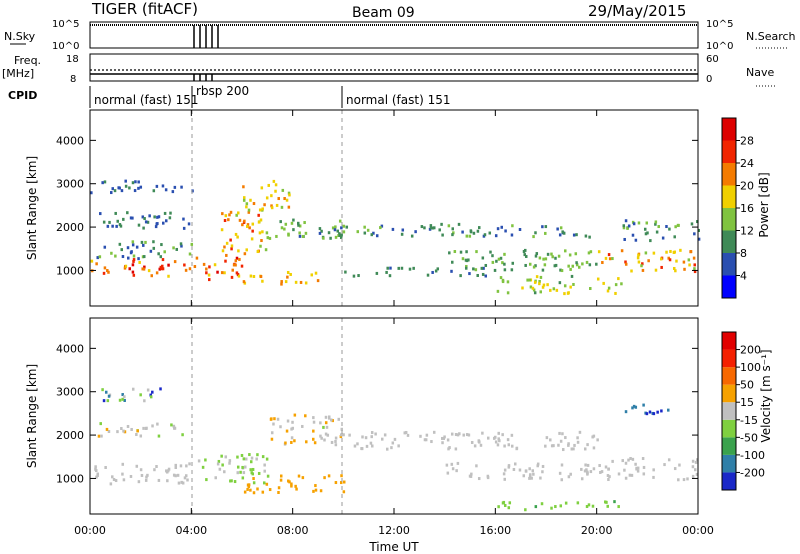 Image resolution: width=800 pixels, height=554 pixels. What do you see at coordinates (766, 395) in the screenshot?
I see `velocity-colorbar-label: Velocity [m s⁻¹]` at bounding box center [766, 395].